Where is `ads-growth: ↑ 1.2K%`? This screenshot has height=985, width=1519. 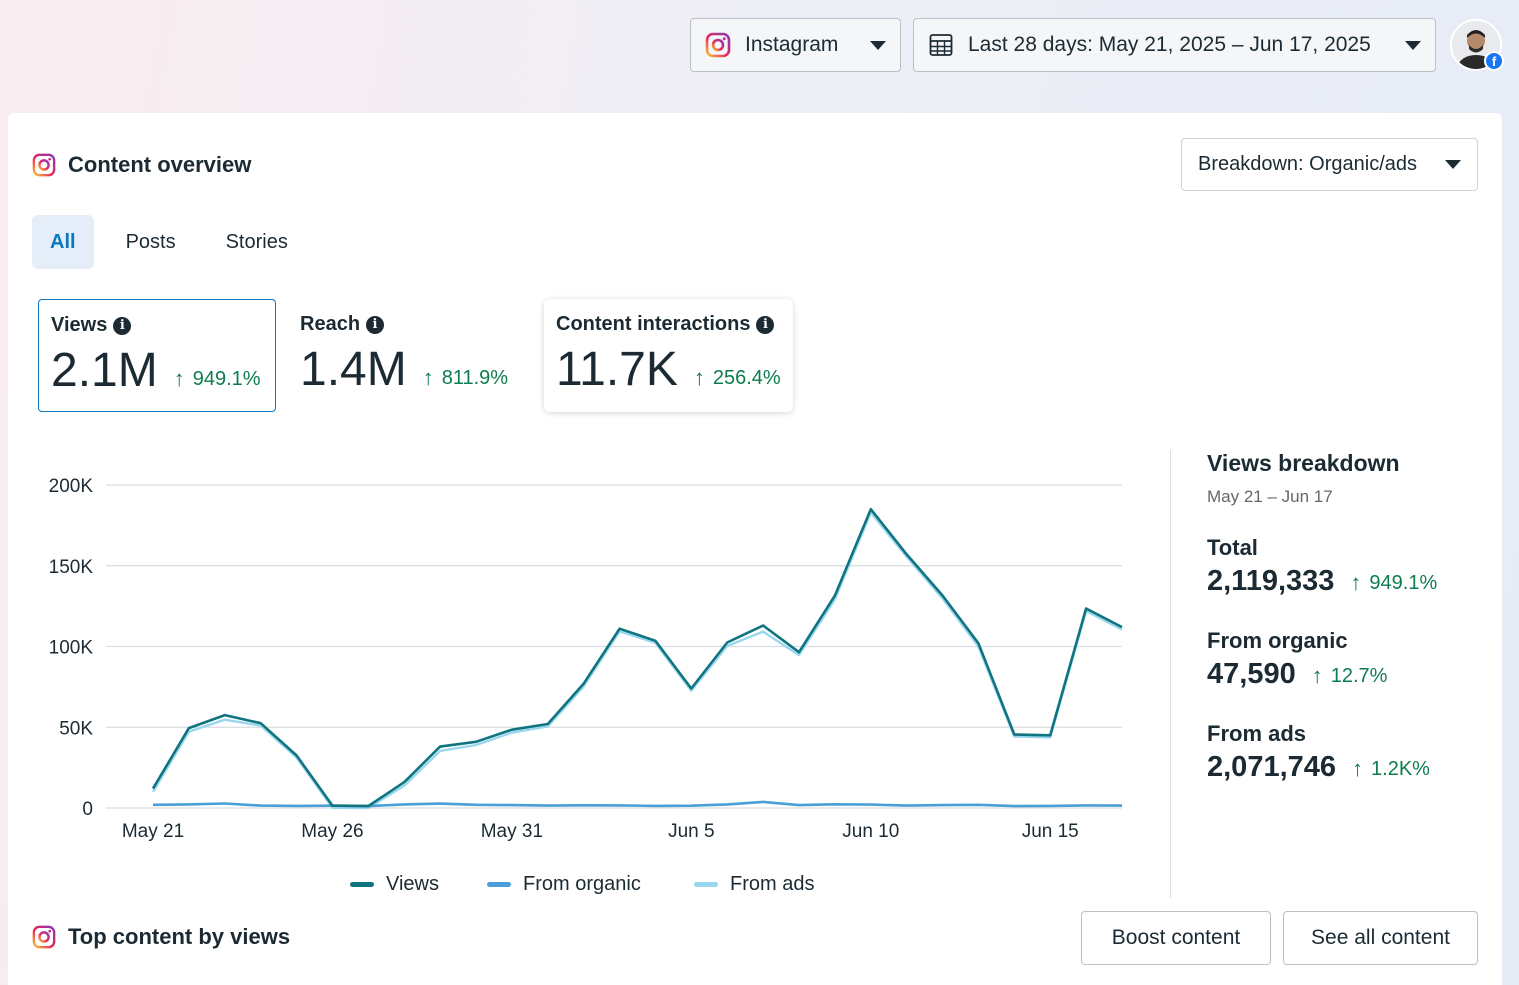
ads-growth: ↑ 1.2K% is located at coordinates (1391, 769).